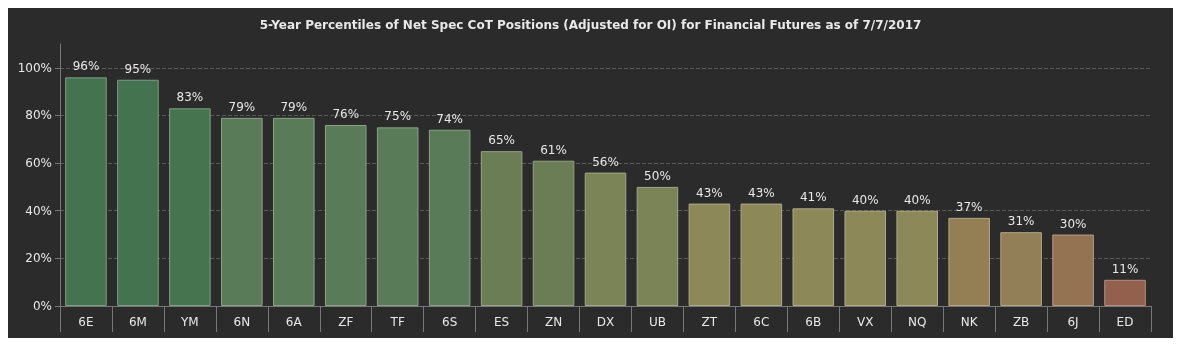 The width and height of the screenshot is (1181, 346). What do you see at coordinates (605, 161) in the screenshot?
I see `data-label: 56%` at bounding box center [605, 161].